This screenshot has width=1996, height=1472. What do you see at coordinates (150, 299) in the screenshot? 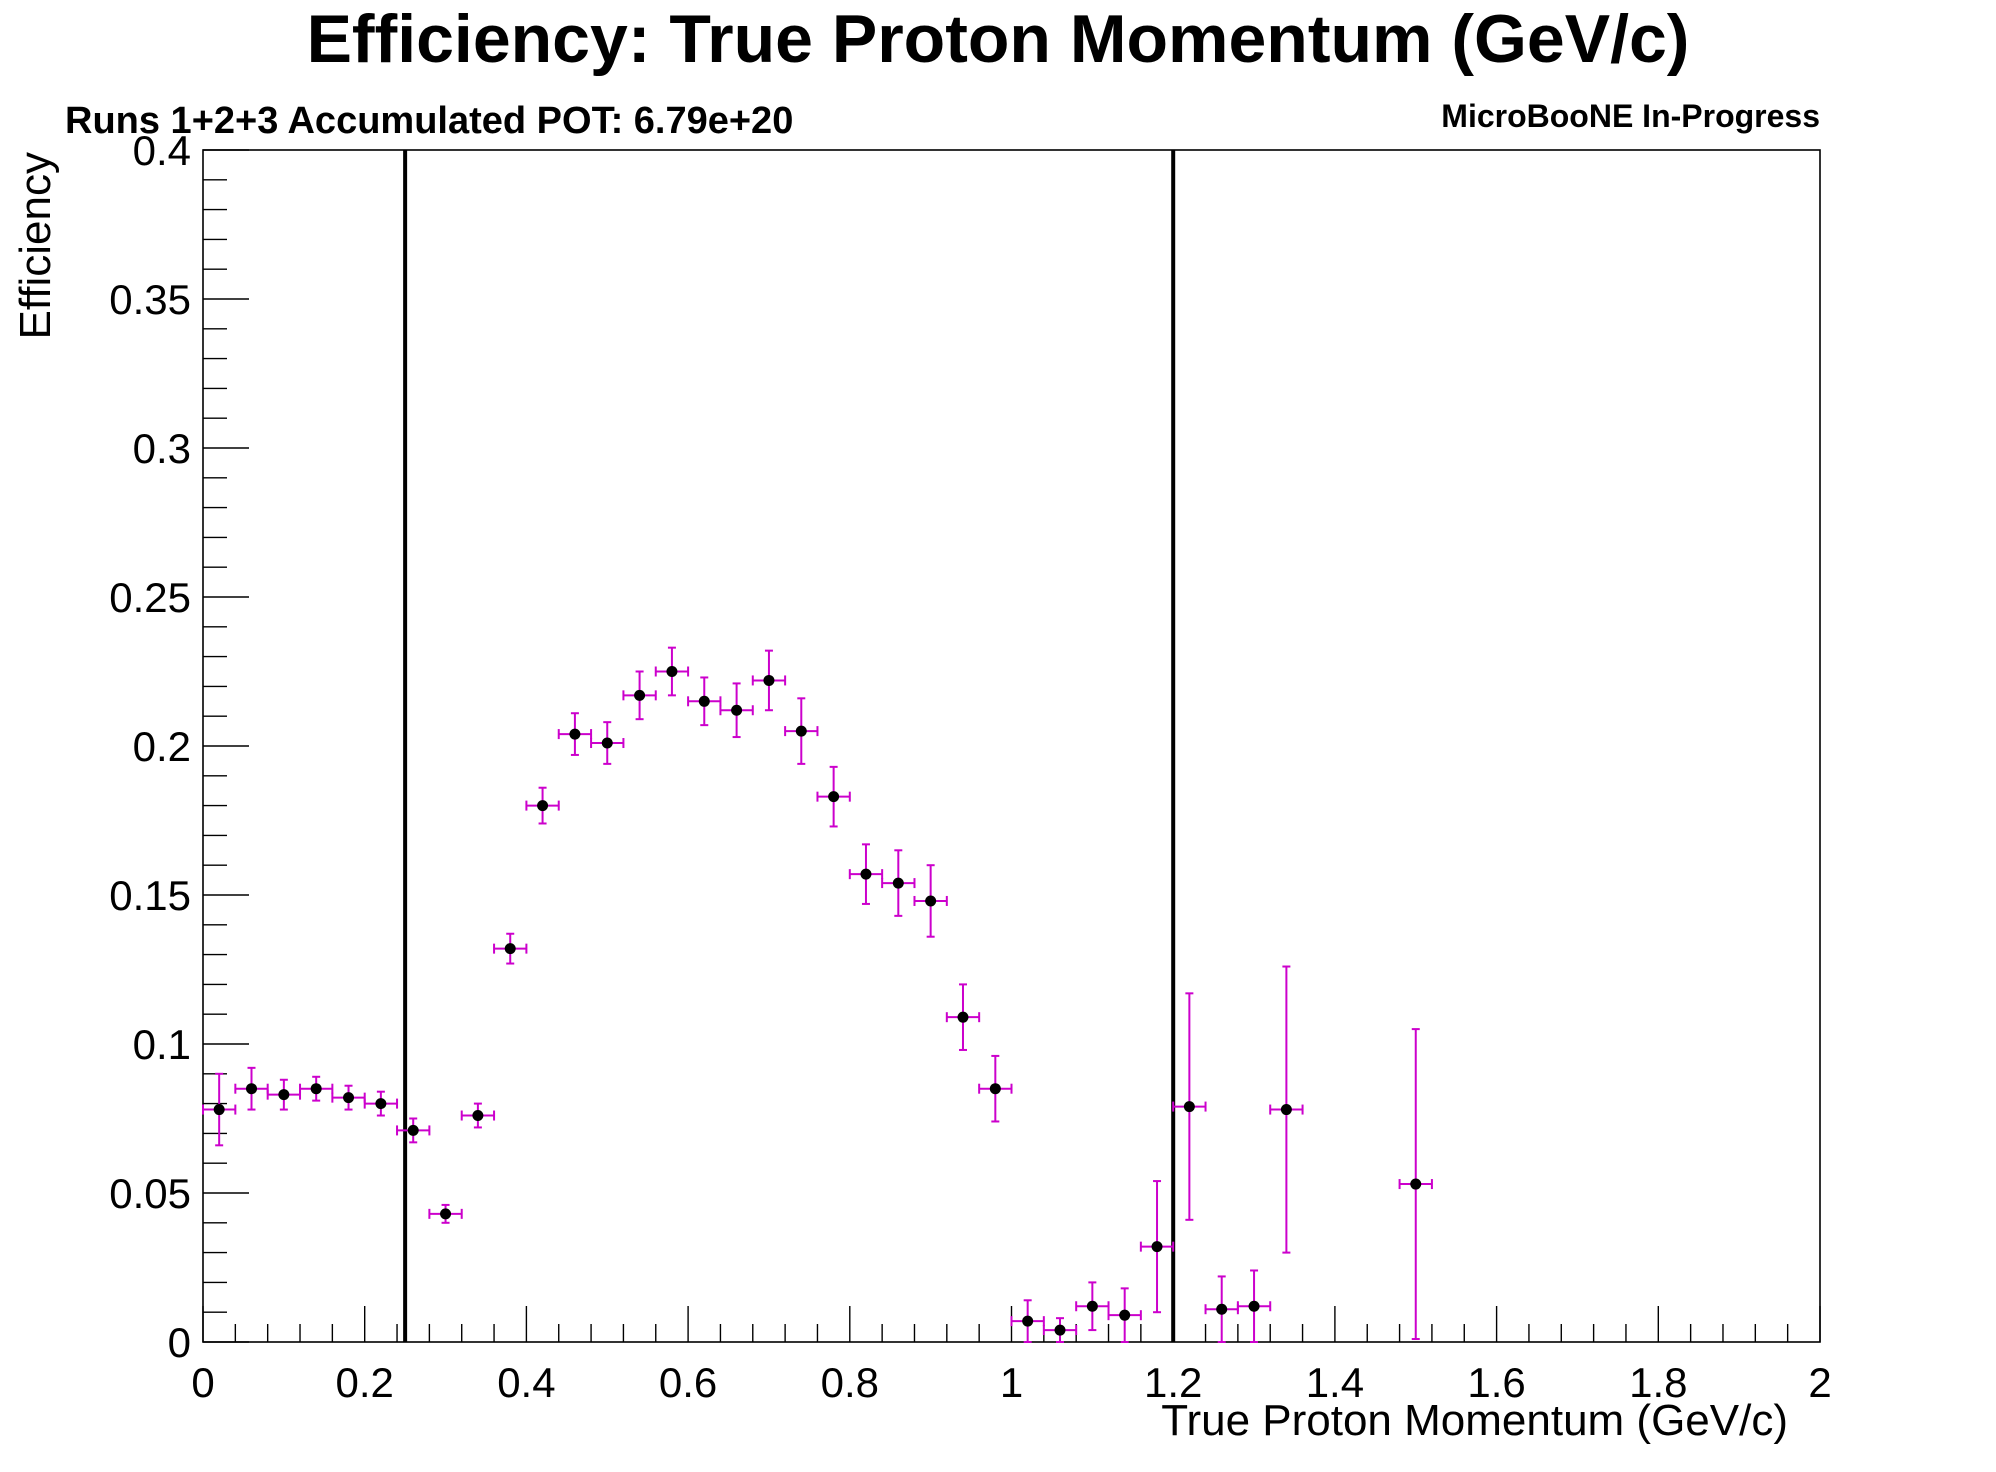
I see `y-tick-label: 0.35` at bounding box center [150, 299].